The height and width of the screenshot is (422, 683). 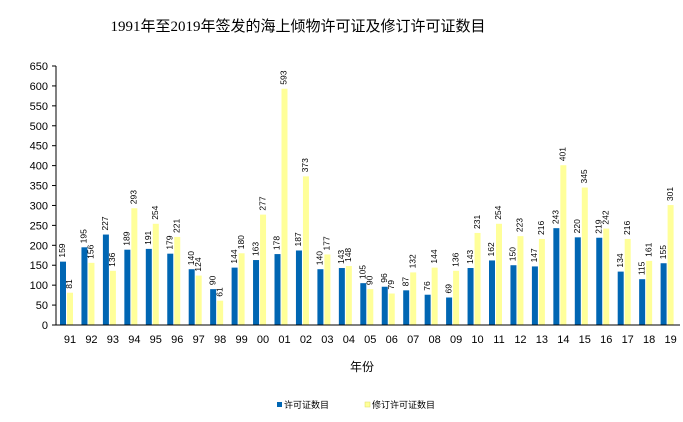 I want to click on data-label: 79, so click(x=391, y=285).